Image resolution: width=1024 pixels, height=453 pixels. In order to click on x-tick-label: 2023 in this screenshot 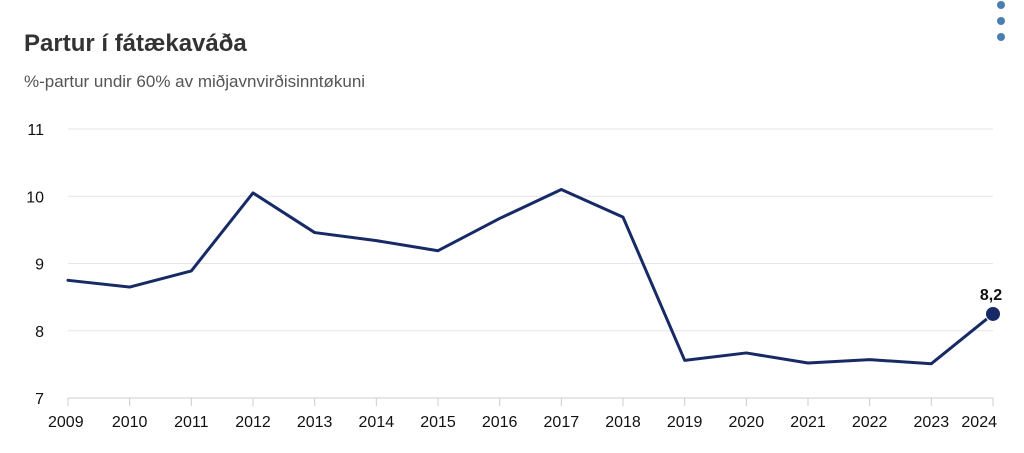, I will do `click(932, 422)`.